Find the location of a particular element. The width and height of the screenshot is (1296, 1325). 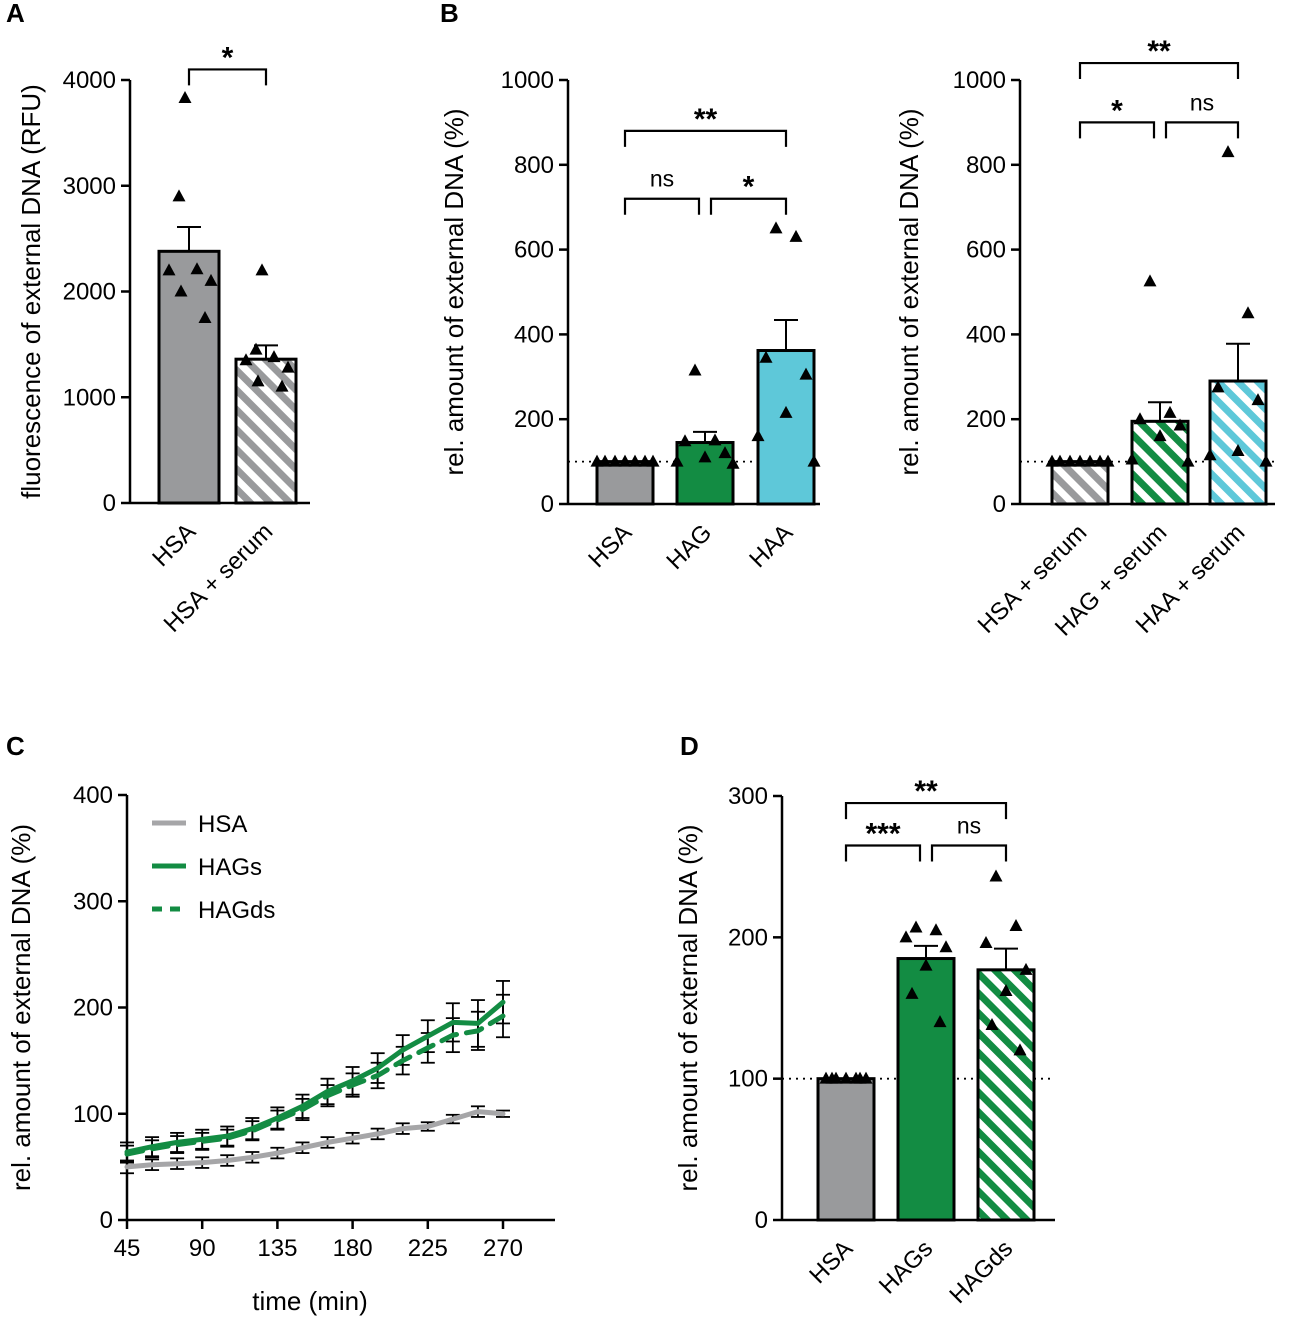

bar-hsa-serum is located at coordinates (266, 431).